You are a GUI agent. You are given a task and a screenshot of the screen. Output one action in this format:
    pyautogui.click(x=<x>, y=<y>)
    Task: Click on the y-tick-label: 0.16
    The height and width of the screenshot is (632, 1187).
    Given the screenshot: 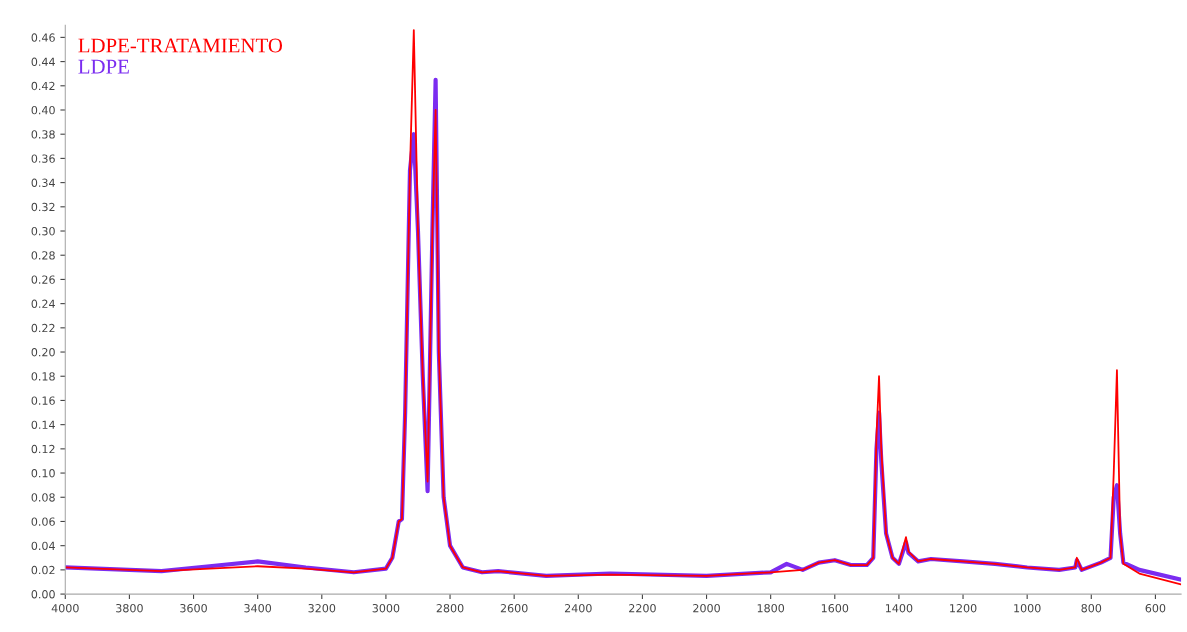 What is the action you would take?
    pyautogui.click(x=43, y=400)
    